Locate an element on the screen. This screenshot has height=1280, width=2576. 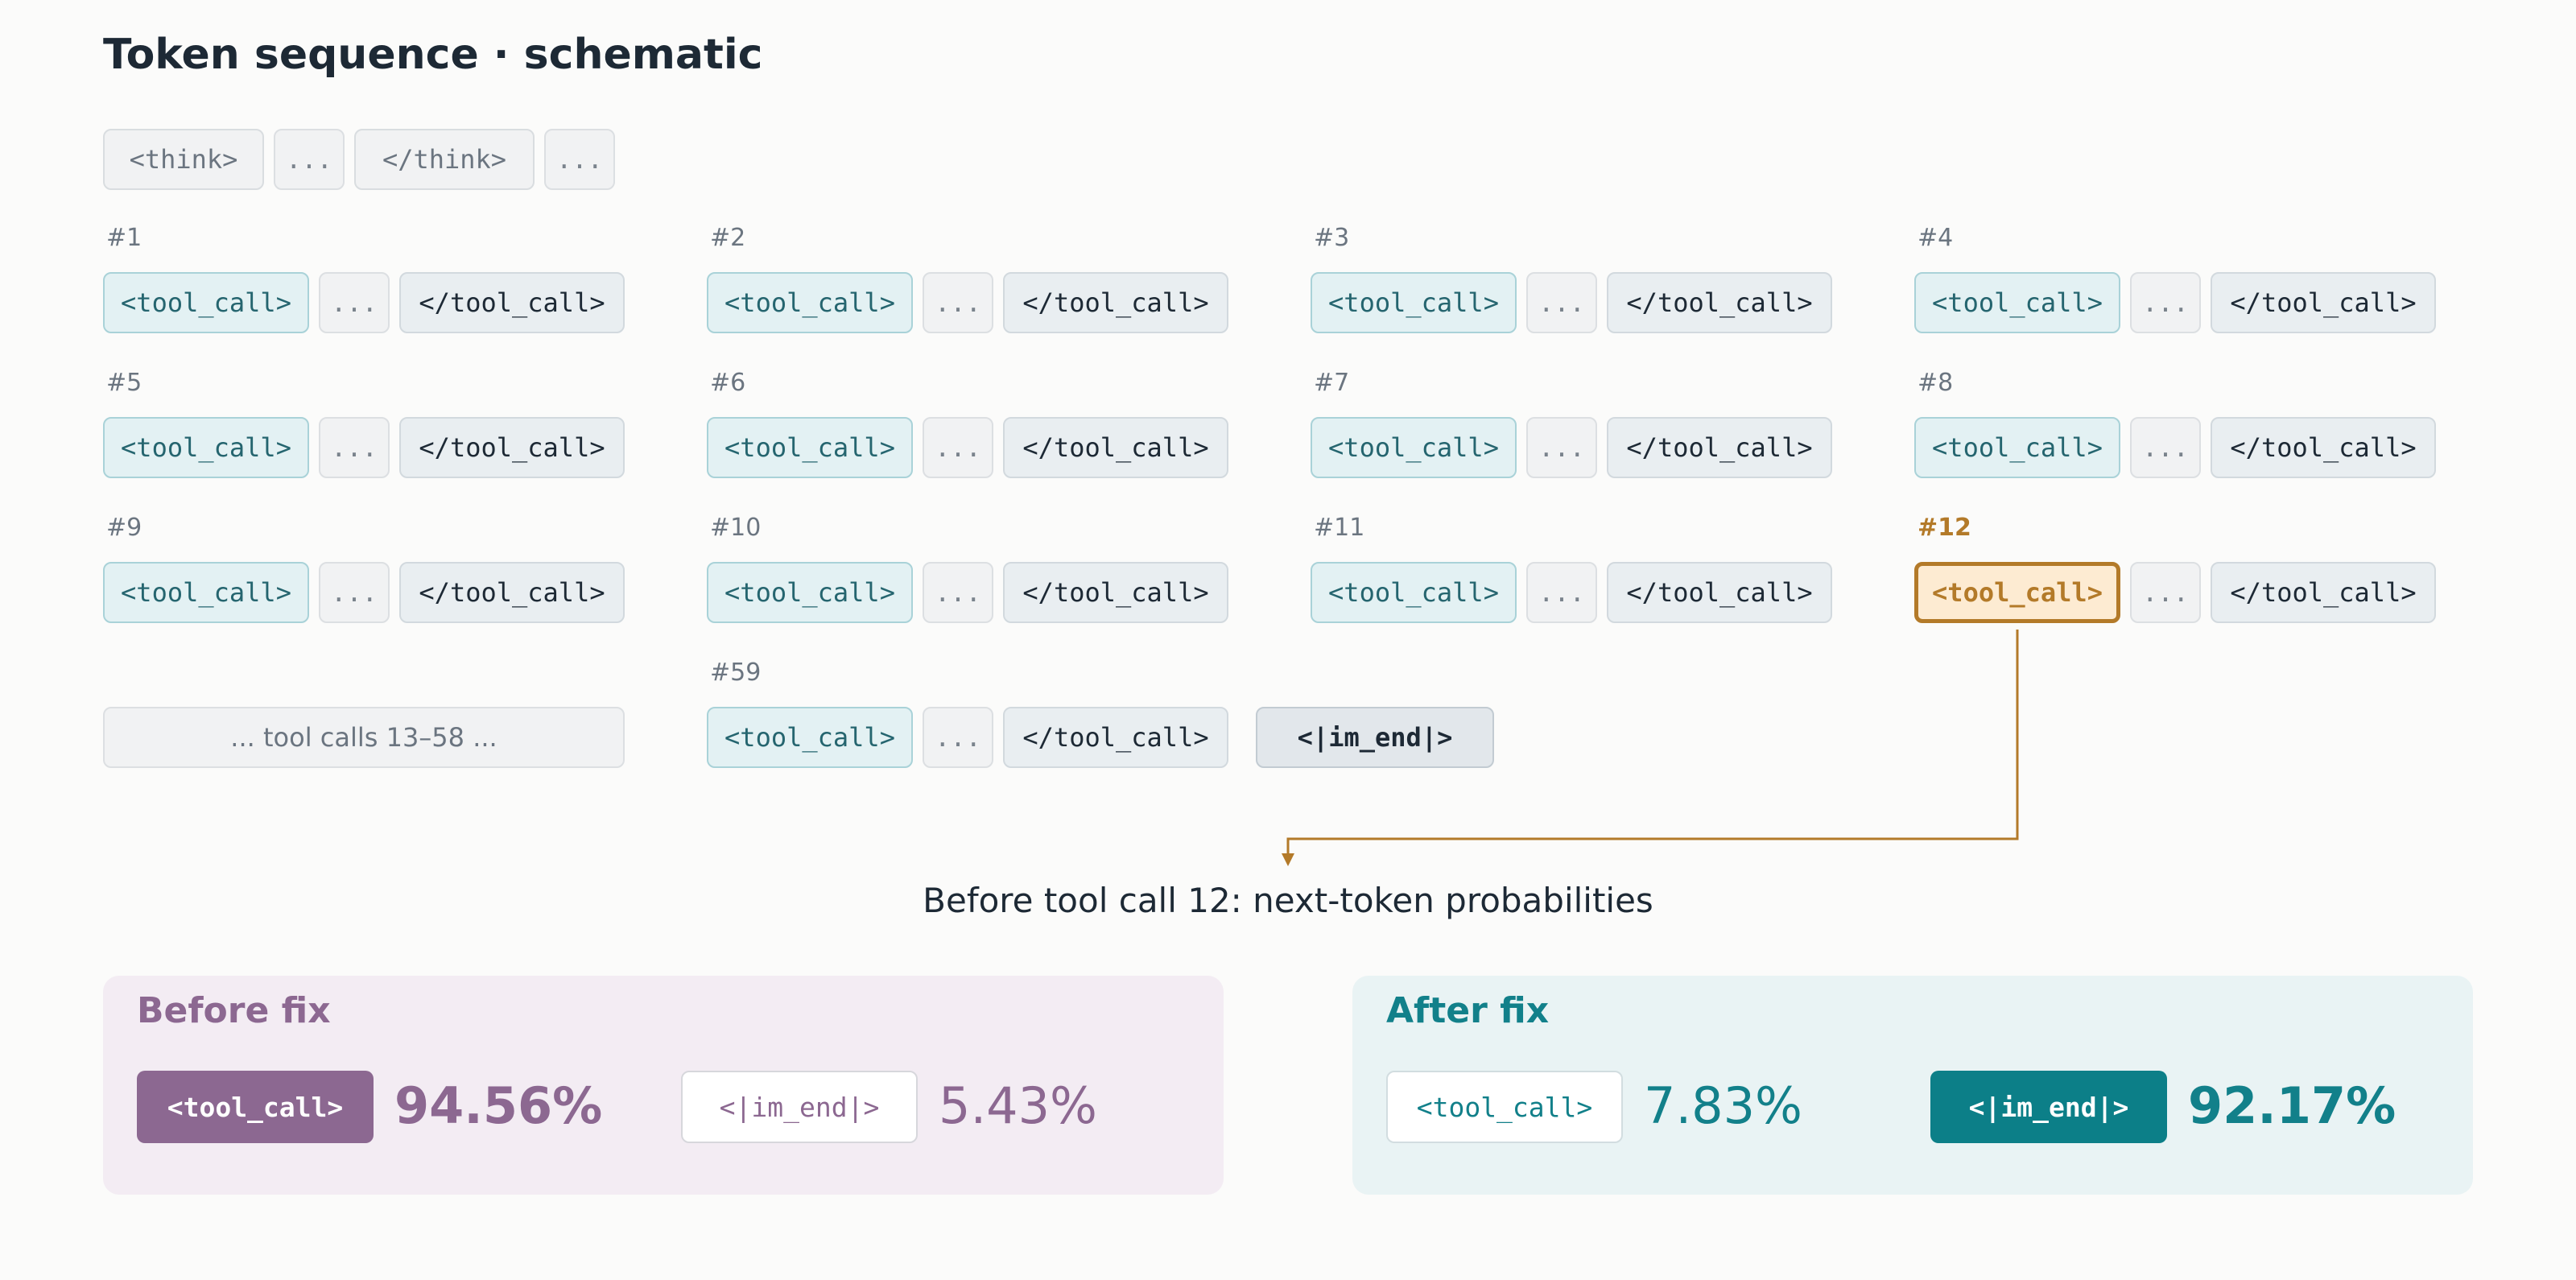
tool-call-close-token-2: </tool_call> is located at coordinates (1115, 302).